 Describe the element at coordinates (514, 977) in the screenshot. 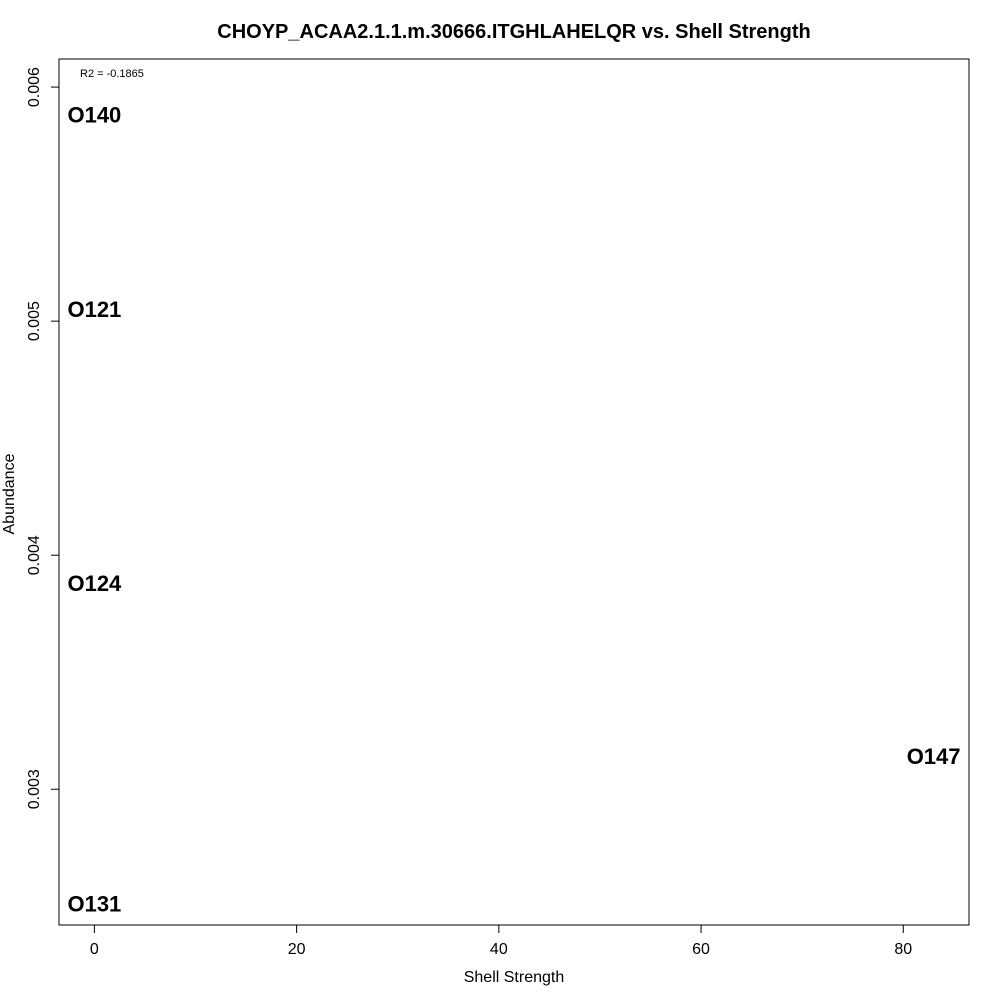

I see `x-axis-label: Shell Strength` at that location.